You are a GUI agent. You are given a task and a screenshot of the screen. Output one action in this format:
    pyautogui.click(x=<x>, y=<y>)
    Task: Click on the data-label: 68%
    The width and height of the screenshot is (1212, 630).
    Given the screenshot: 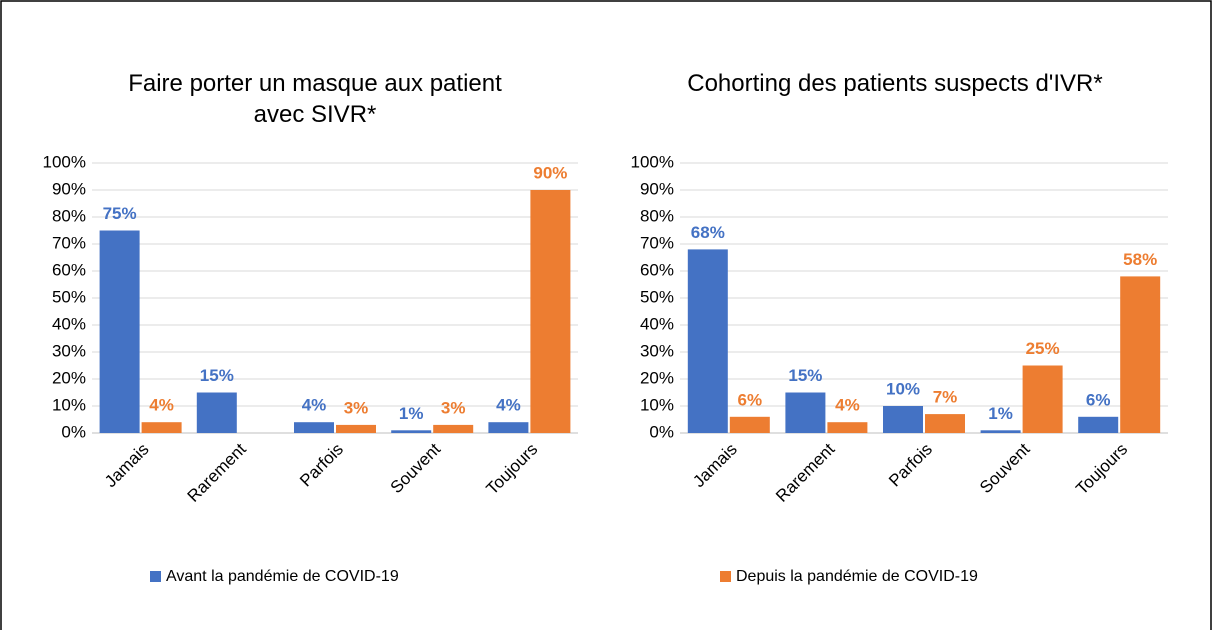 What is the action you would take?
    pyautogui.click(x=708, y=232)
    